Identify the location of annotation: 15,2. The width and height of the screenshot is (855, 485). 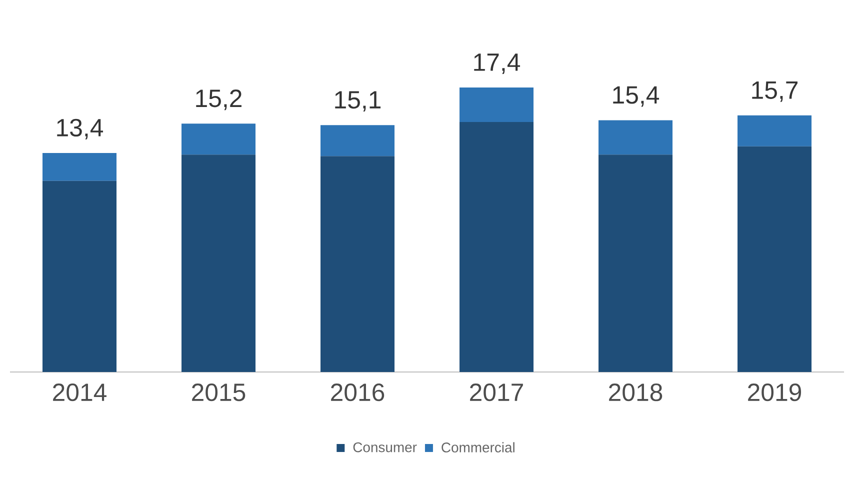
(219, 100).